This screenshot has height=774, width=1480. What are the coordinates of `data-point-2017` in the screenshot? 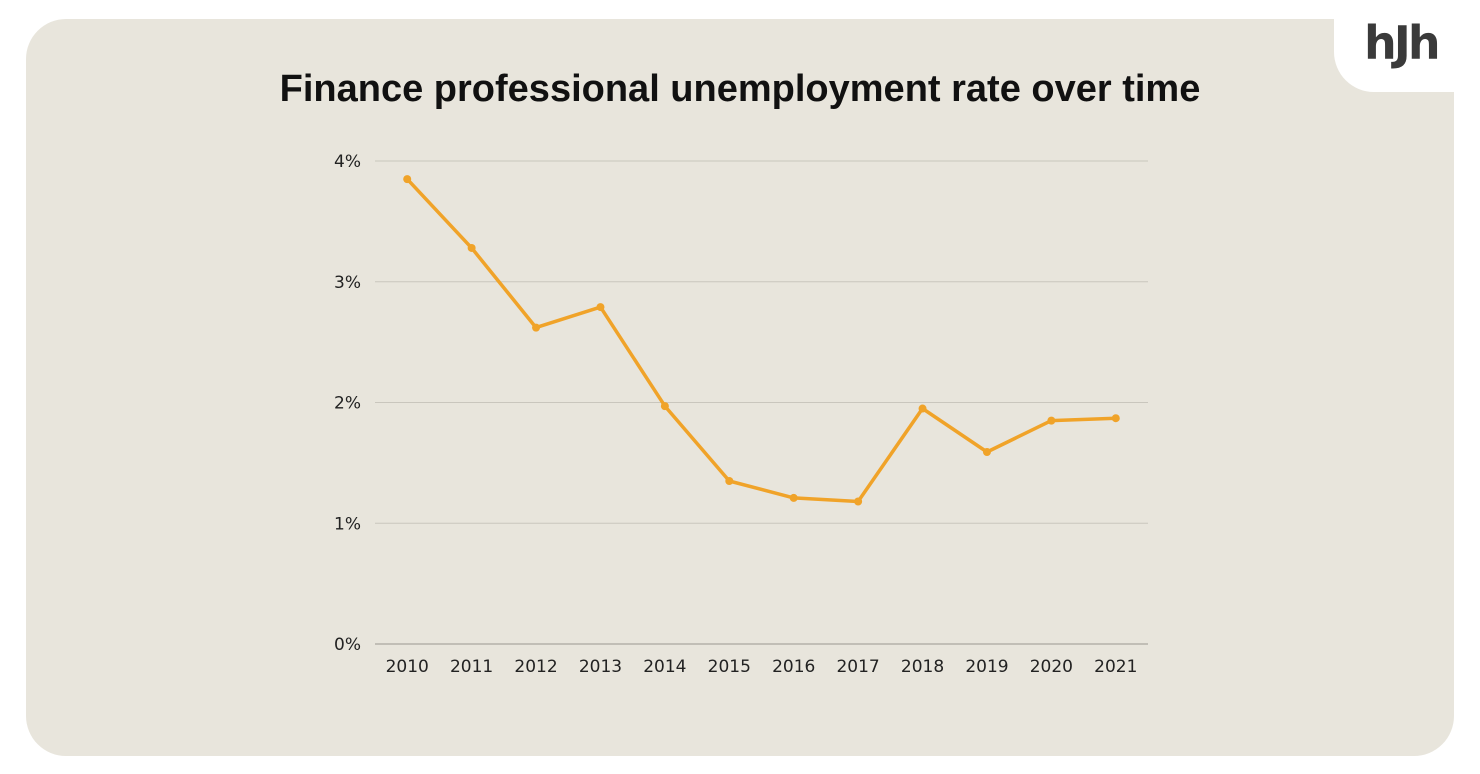 It's located at (858, 501).